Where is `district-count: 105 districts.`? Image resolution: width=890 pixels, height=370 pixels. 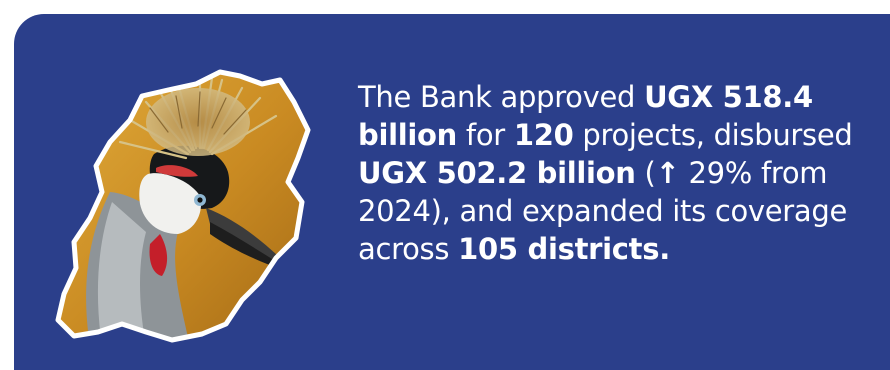
district-count: 105 districts. is located at coordinates (564, 249).